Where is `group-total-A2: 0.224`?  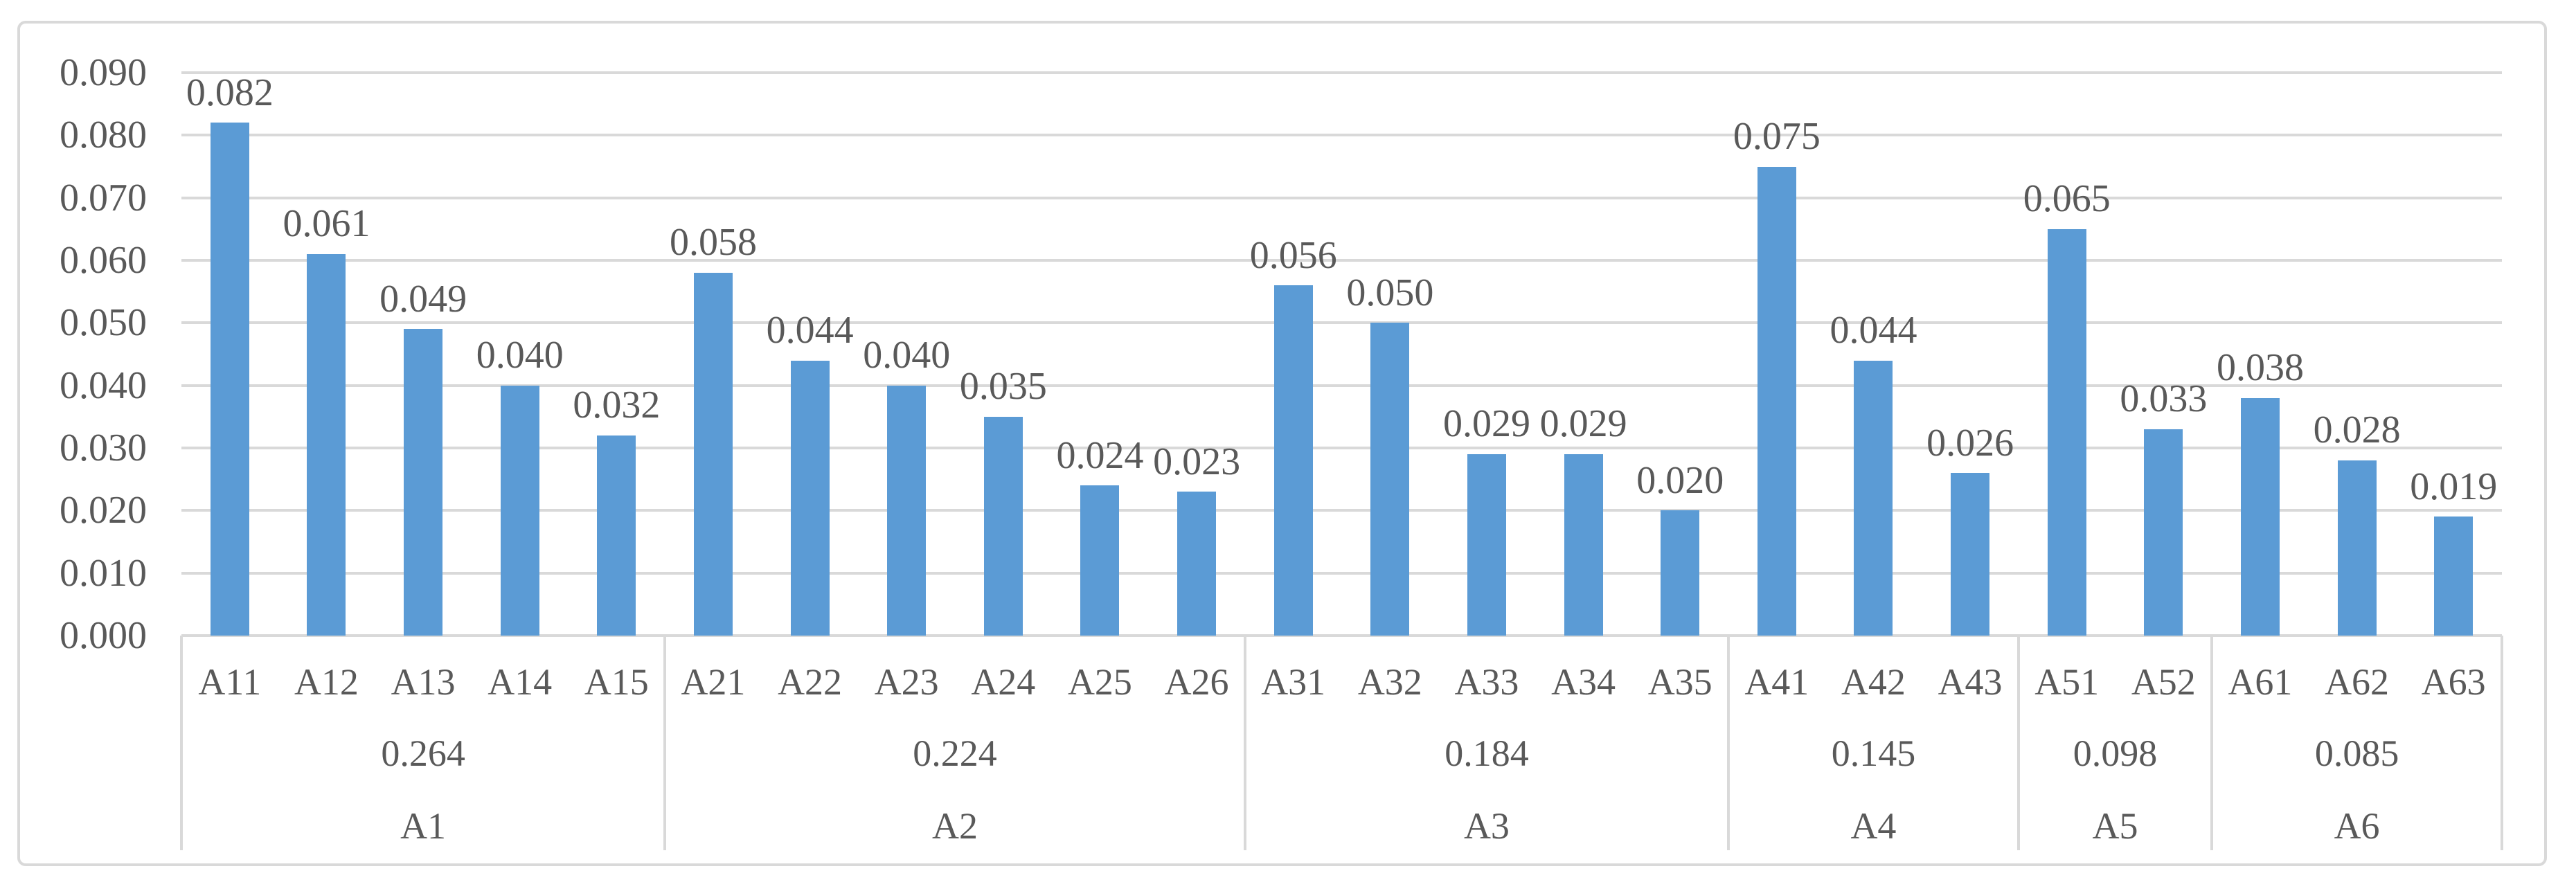
group-total-A2: 0.224 is located at coordinates (955, 753).